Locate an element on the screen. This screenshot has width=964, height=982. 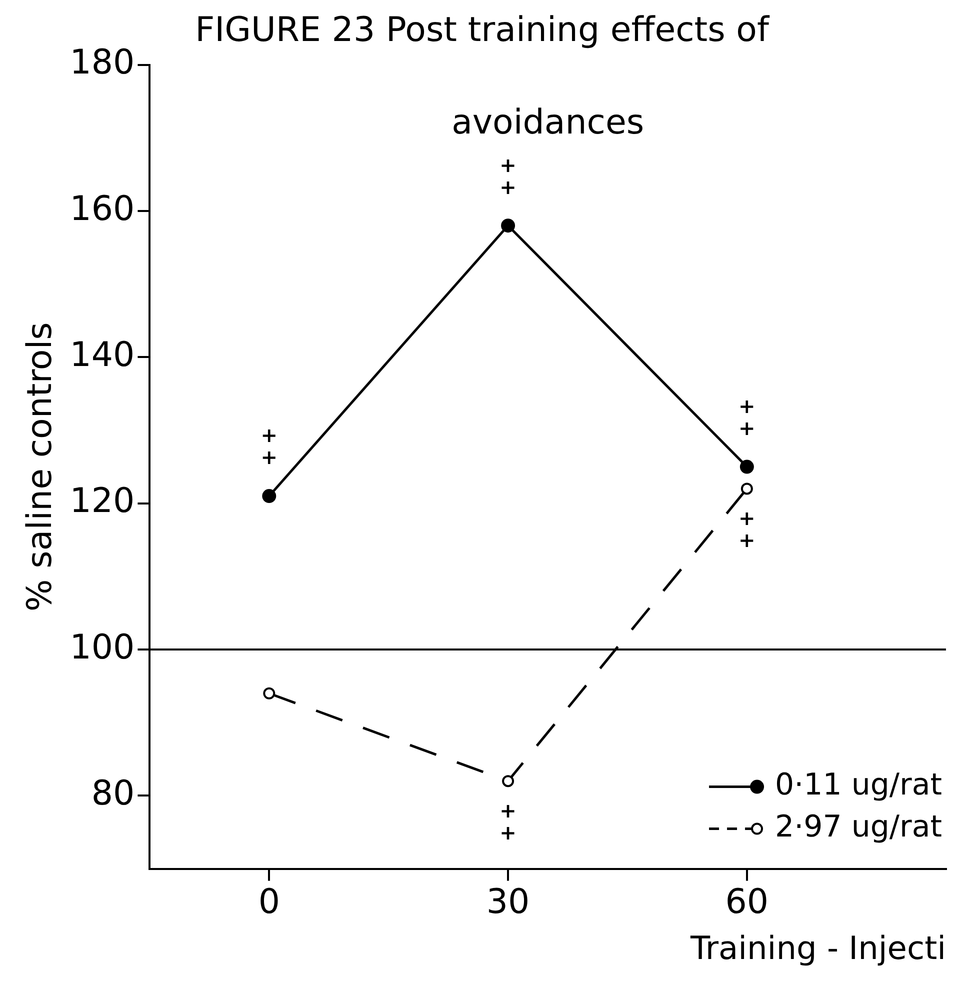
y-tick-label: 180 is located at coordinates (102, 62).